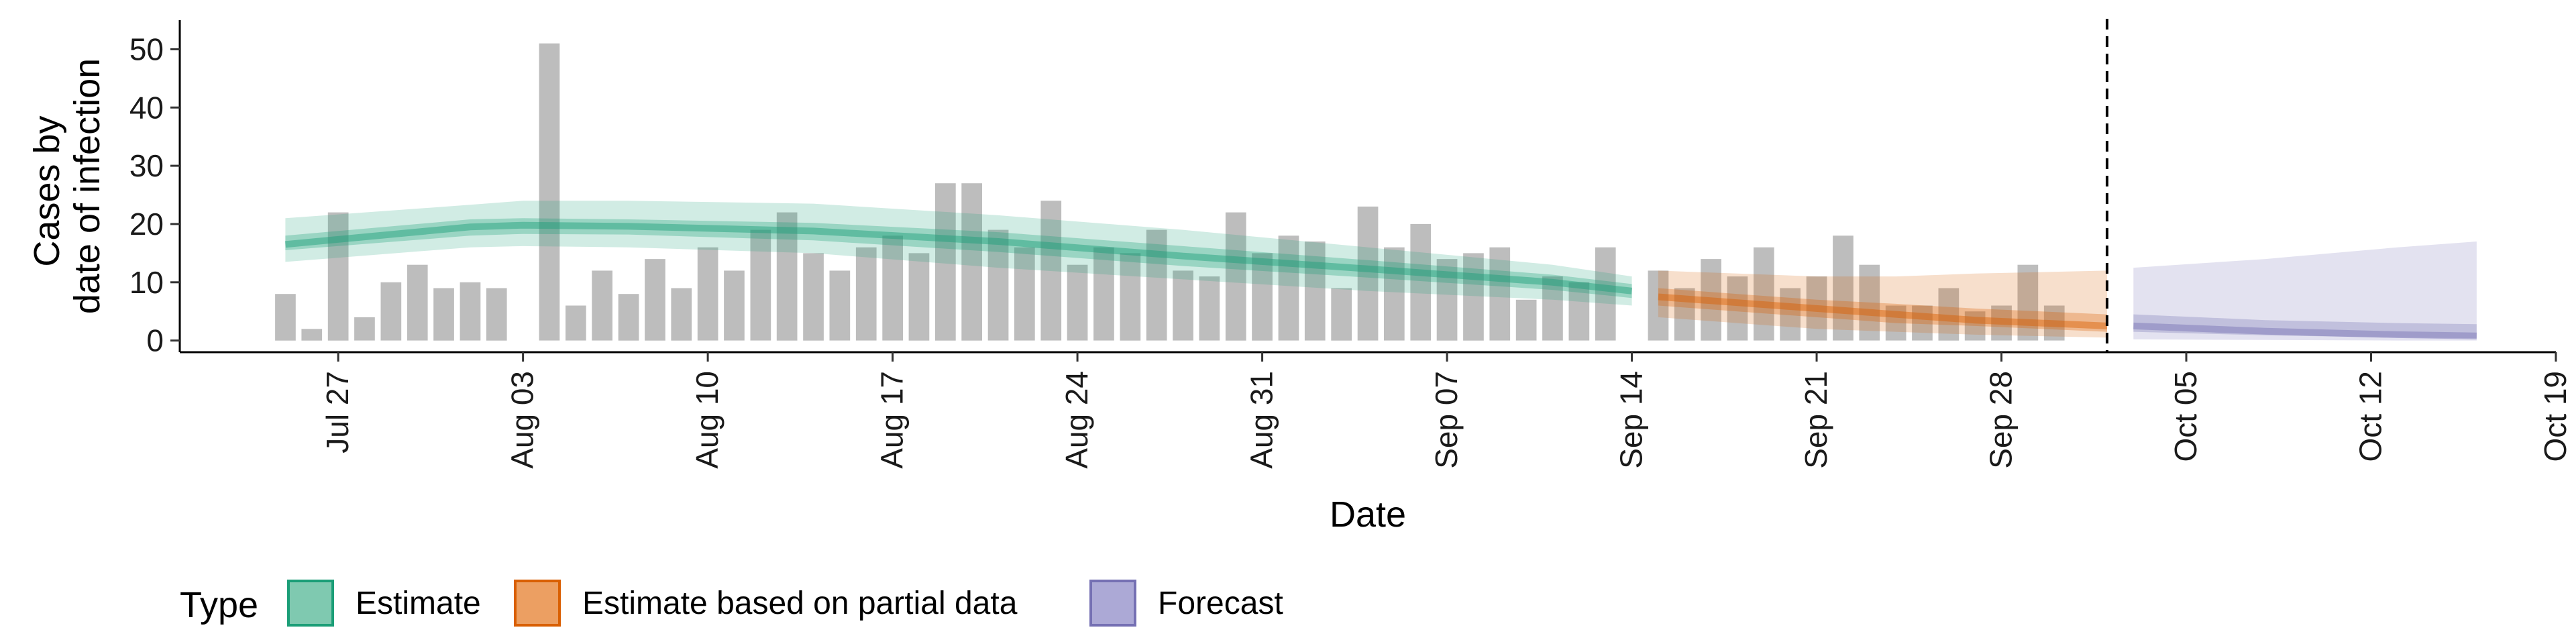 This screenshot has height=644, width=2576. What do you see at coordinates (707, 420) in the screenshot?
I see `x-tick-label: Aug 10` at bounding box center [707, 420].